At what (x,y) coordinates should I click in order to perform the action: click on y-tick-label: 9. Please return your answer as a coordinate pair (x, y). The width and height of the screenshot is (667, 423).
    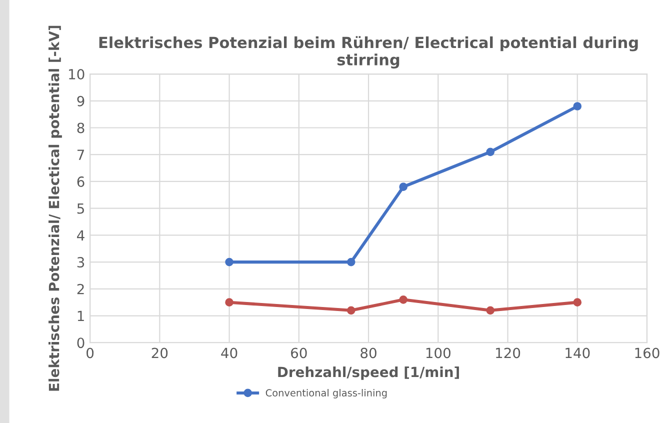
    Looking at the image, I should click on (80, 101).